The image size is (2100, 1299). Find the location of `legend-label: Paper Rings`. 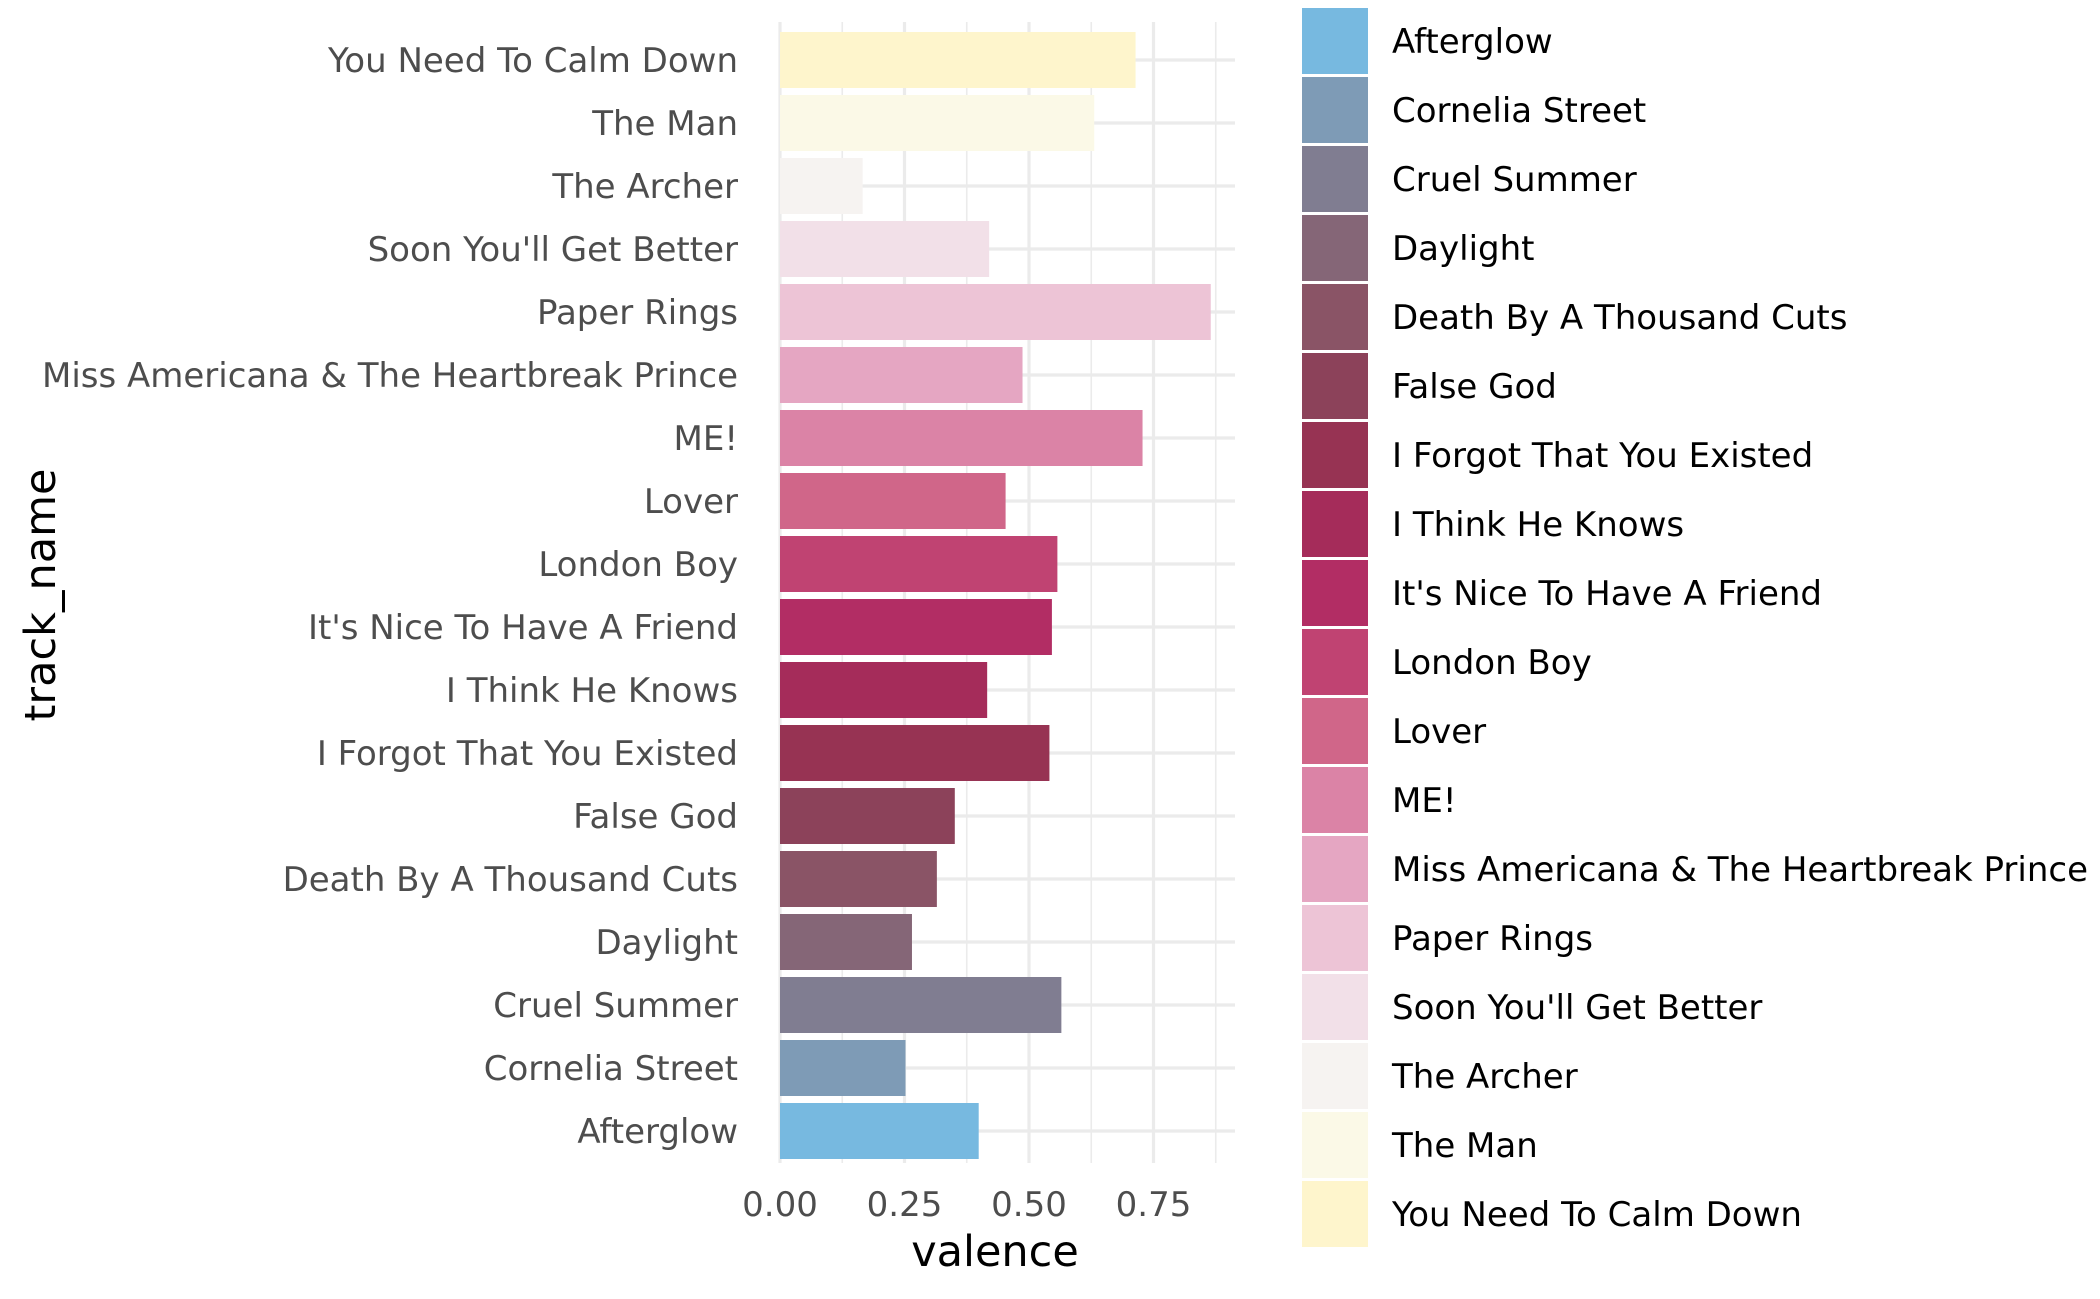

legend-label: Paper Rings is located at coordinates (1492, 939).